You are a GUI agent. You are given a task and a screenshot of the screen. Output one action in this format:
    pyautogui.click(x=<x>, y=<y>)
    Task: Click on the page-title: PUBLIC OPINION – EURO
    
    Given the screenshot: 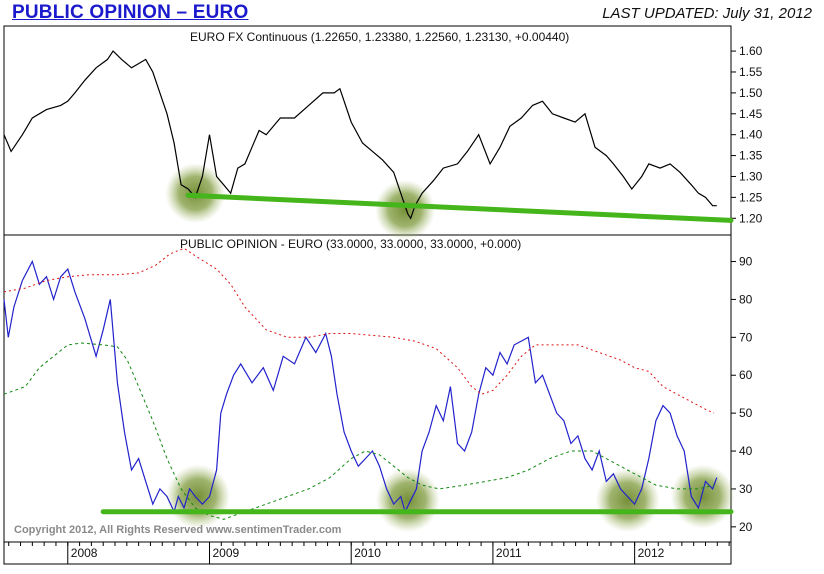 What is the action you would take?
    pyautogui.click(x=130, y=12)
    